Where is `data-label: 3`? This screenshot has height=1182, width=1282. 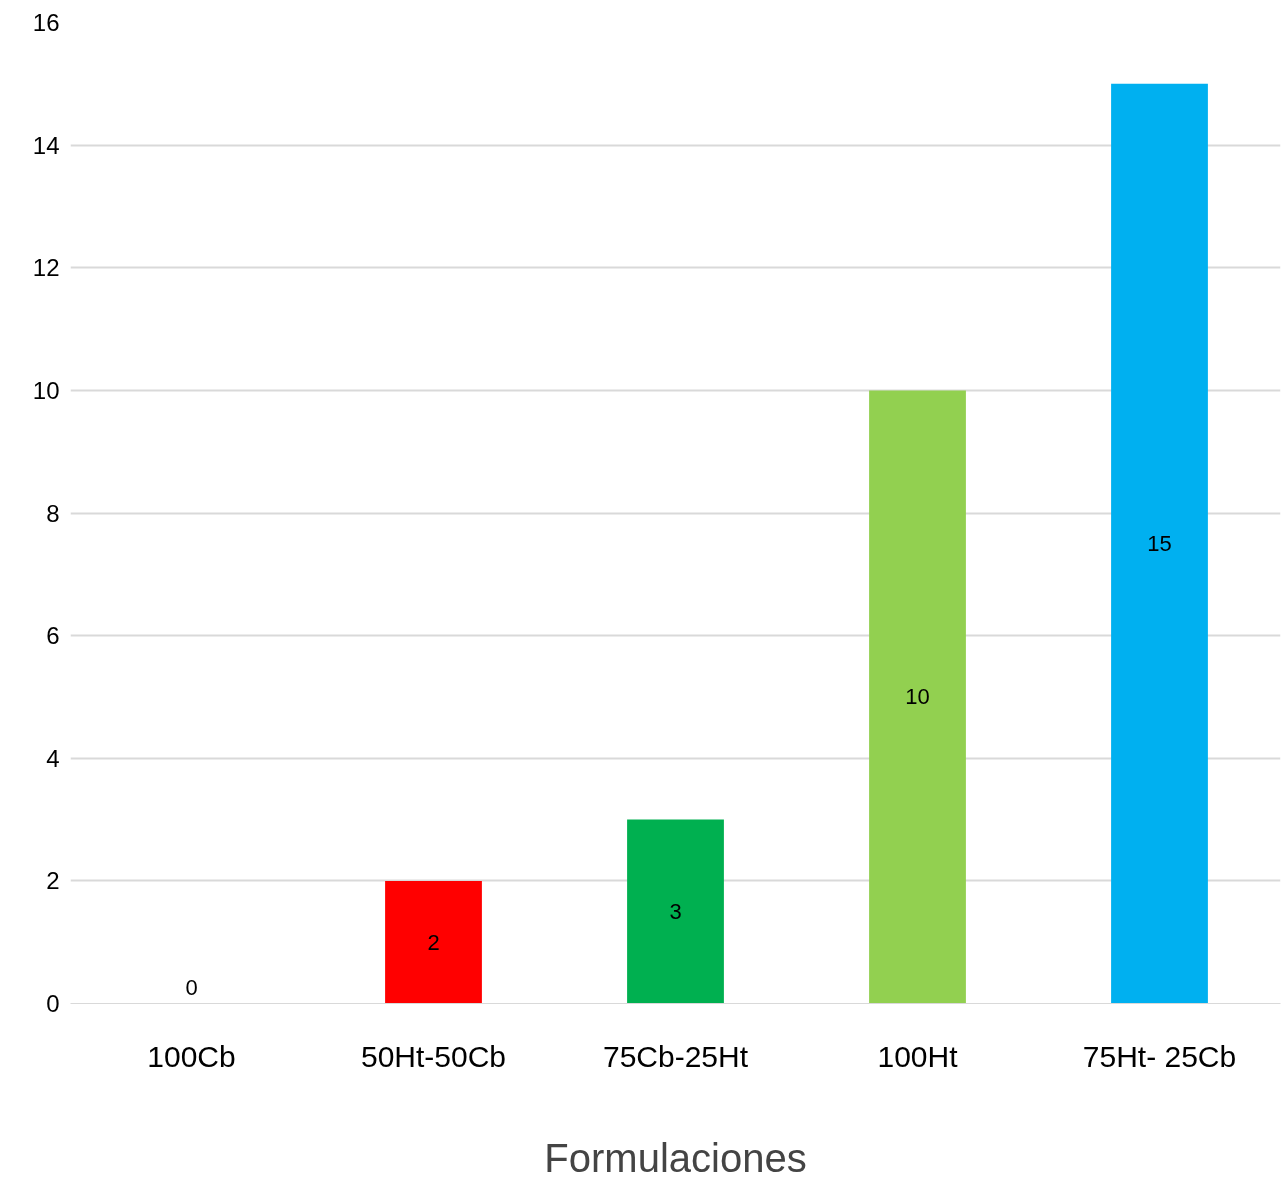 data-label: 3 is located at coordinates (675, 912).